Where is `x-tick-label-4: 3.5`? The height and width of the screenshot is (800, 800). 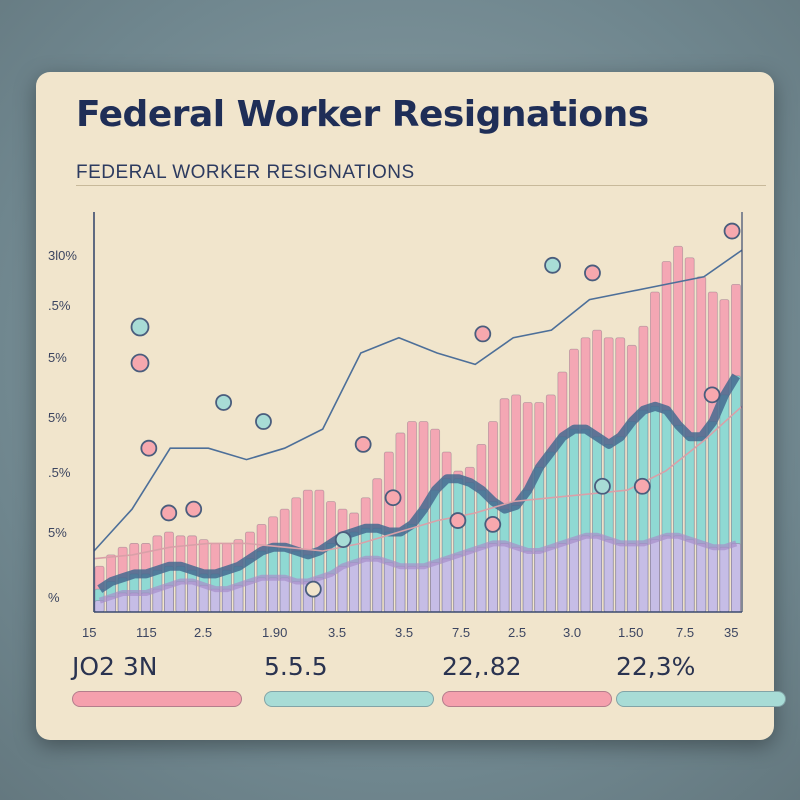 x-tick-label-4: 3.5 is located at coordinates (337, 632).